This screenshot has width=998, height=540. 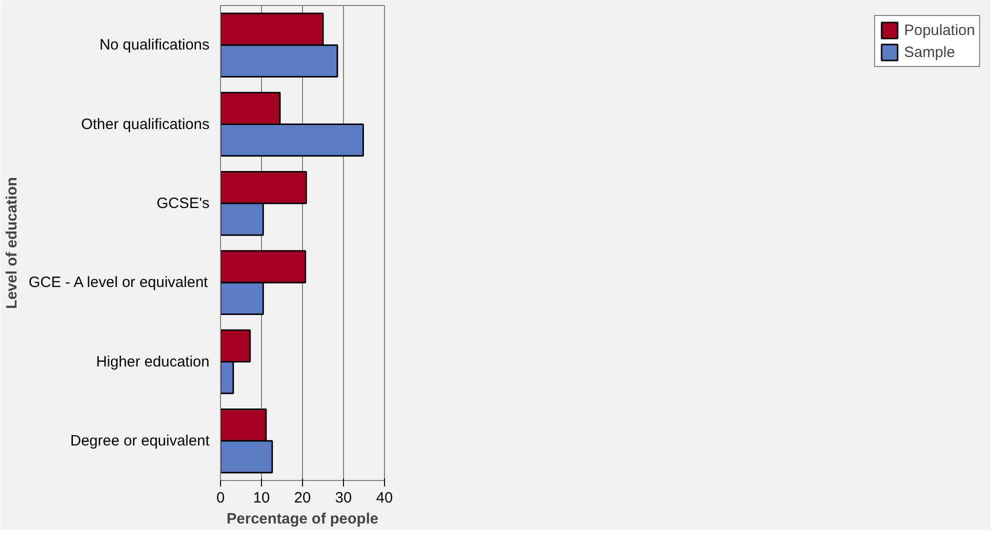 What do you see at coordinates (153, 361) in the screenshot?
I see `y-tick-label: Higher education` at bounding box center [153, 361].